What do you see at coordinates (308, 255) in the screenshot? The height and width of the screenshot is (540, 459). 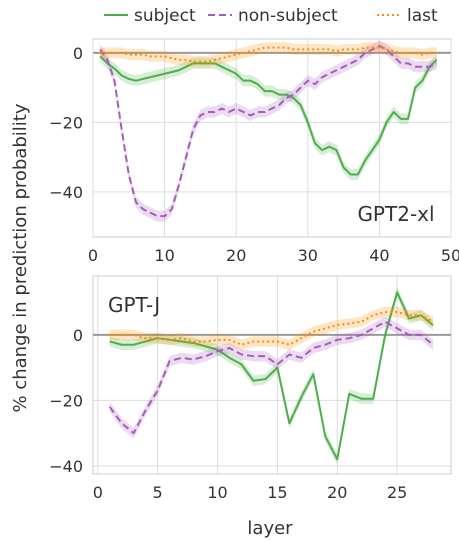 I see `x-tick-label: 30` at bounding box center [308, 255].